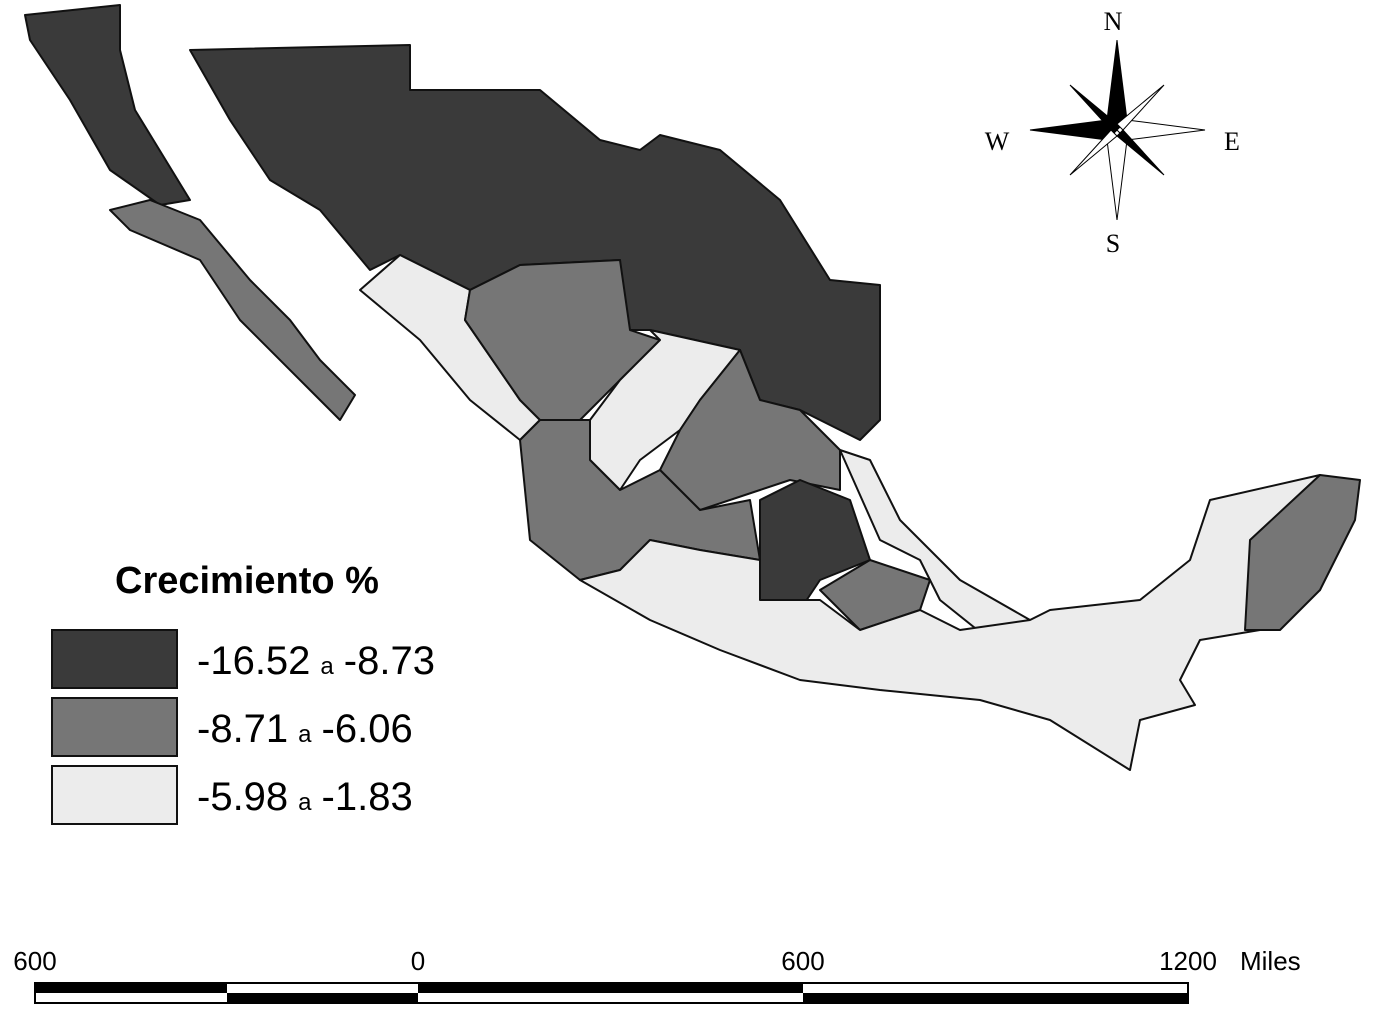 The image size is (1375, 1015). I want to click on legend-from: -16.52, so click(253, 661).